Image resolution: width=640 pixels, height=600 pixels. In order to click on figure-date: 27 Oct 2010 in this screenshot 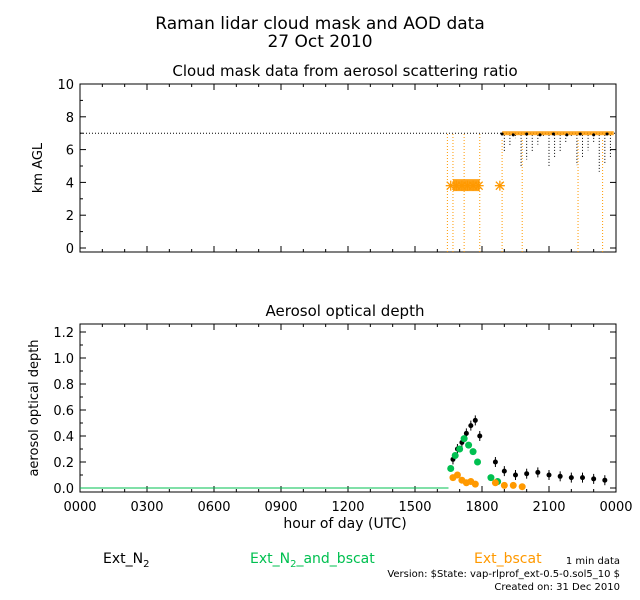, I will do `click(319, 42)`.